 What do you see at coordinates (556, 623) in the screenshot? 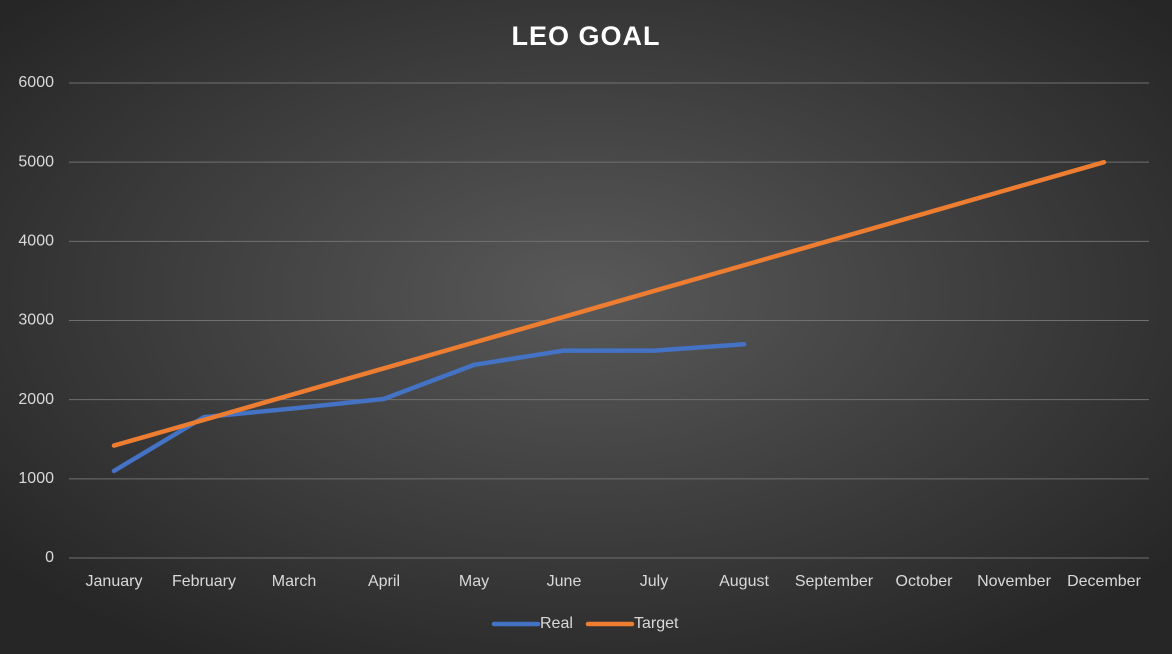
I see `legend-label: Real` at bounding box center [556, 623].